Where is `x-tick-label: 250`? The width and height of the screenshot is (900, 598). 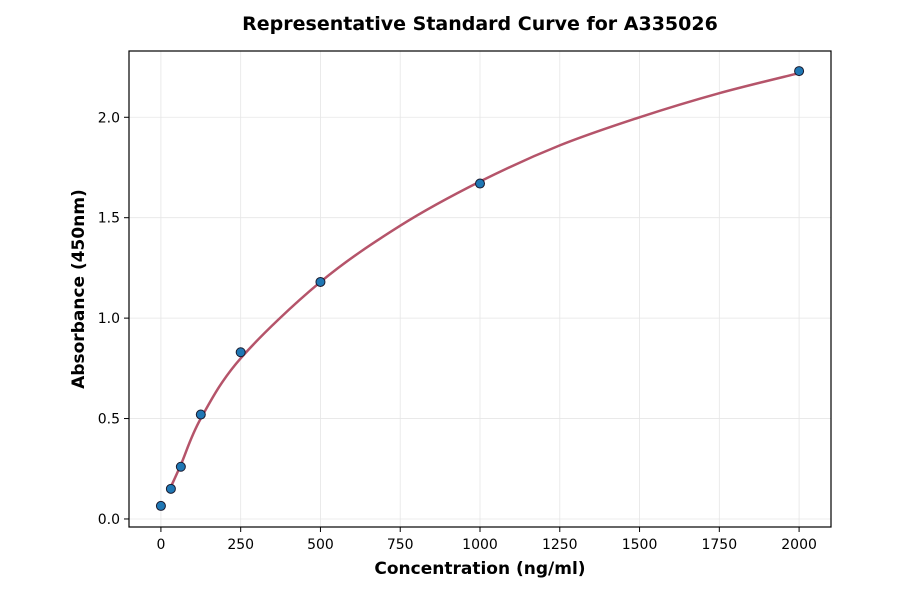
x-tick-label: 250 is located at coordinates (240, 545).